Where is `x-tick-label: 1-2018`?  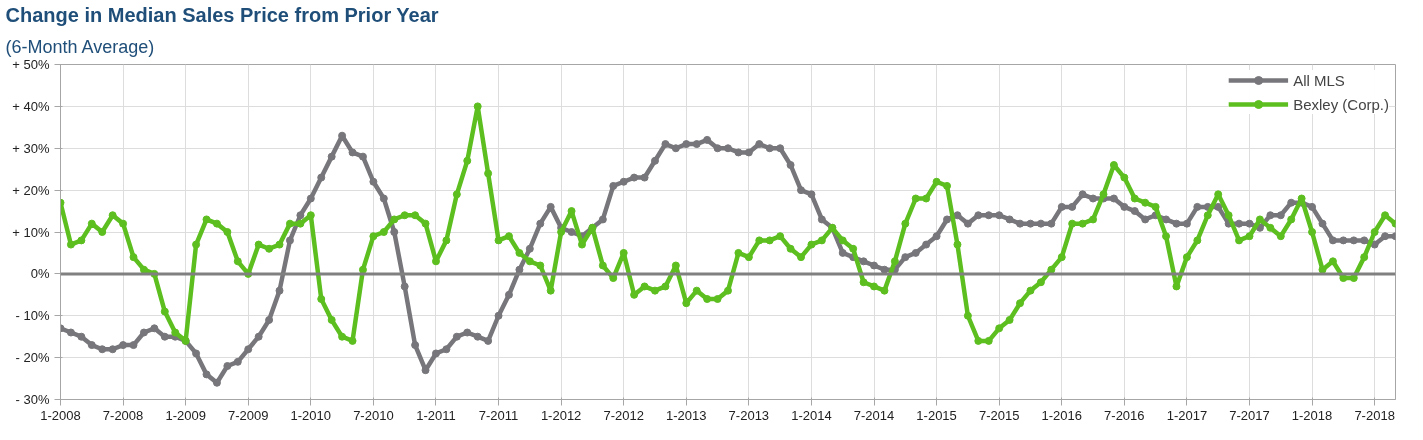 x-tick-label: 1-2018 is located at coordinates (1312, 415).